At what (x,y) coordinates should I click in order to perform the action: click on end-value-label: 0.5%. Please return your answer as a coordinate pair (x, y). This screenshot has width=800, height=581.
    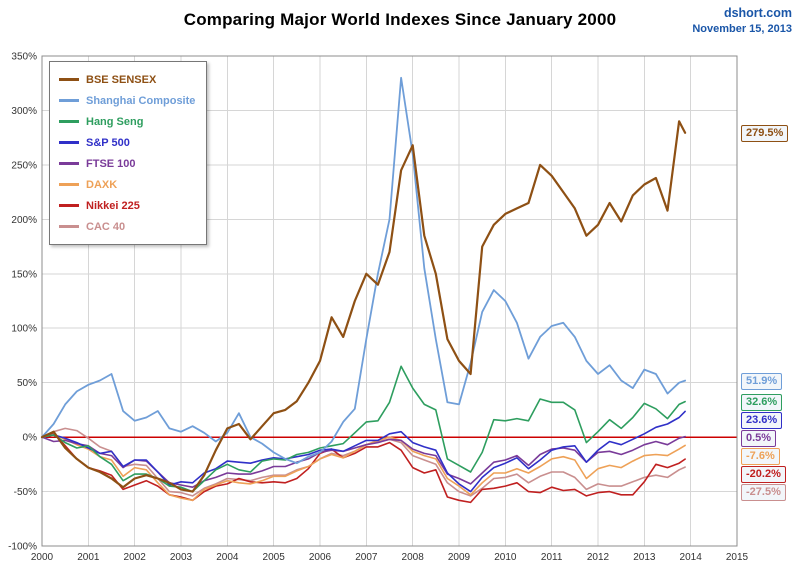
    Looking at the image, I should click on (759, 438).